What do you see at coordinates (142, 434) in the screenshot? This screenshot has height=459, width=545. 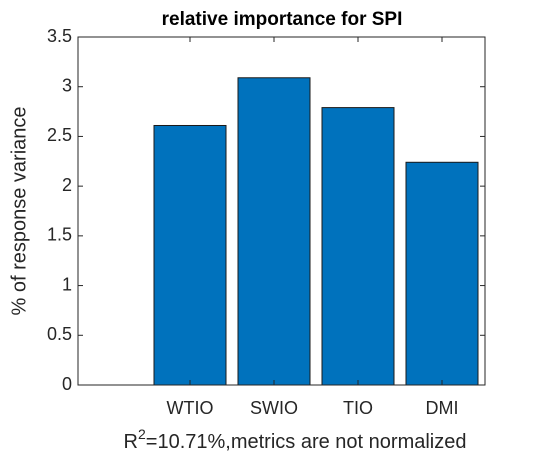 I see `x-label-superscript: 2` at bounding box center [142, 434].